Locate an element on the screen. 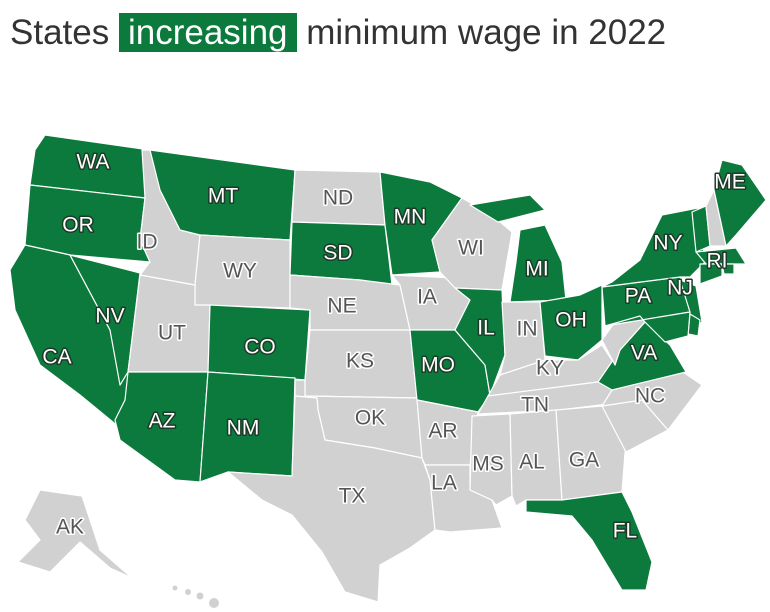  state-label: MT is located at coordinates (223, 196).